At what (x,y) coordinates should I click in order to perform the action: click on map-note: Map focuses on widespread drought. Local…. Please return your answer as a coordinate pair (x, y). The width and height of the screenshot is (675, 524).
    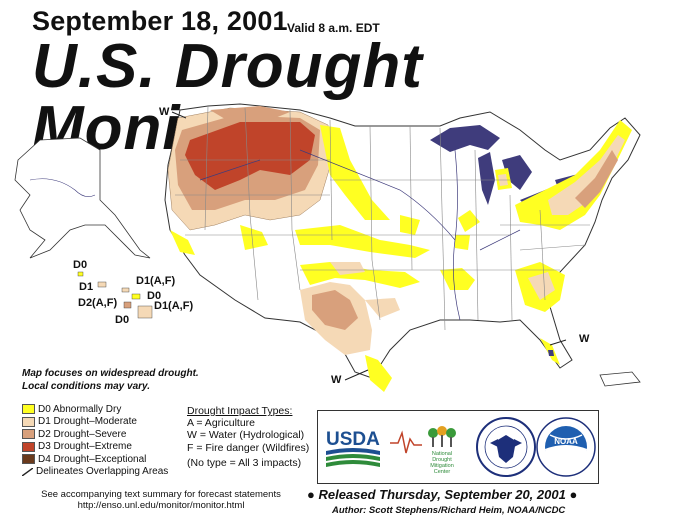
    Looking at the image, I should click on (110, 380).